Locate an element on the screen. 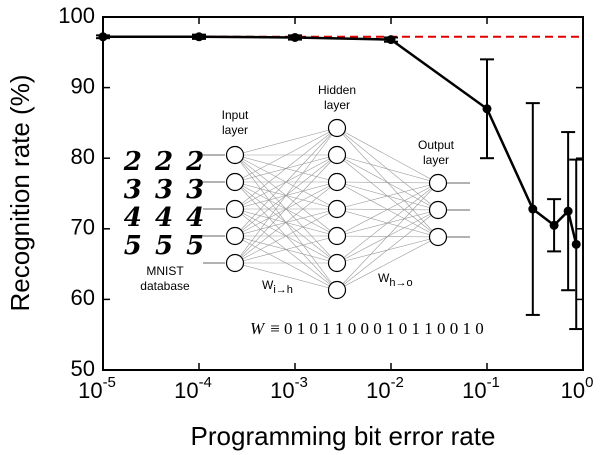 The width and height of the screenshot is (600, 455). x-tick-label: 10⁻² is located at coordinates (385, 388).